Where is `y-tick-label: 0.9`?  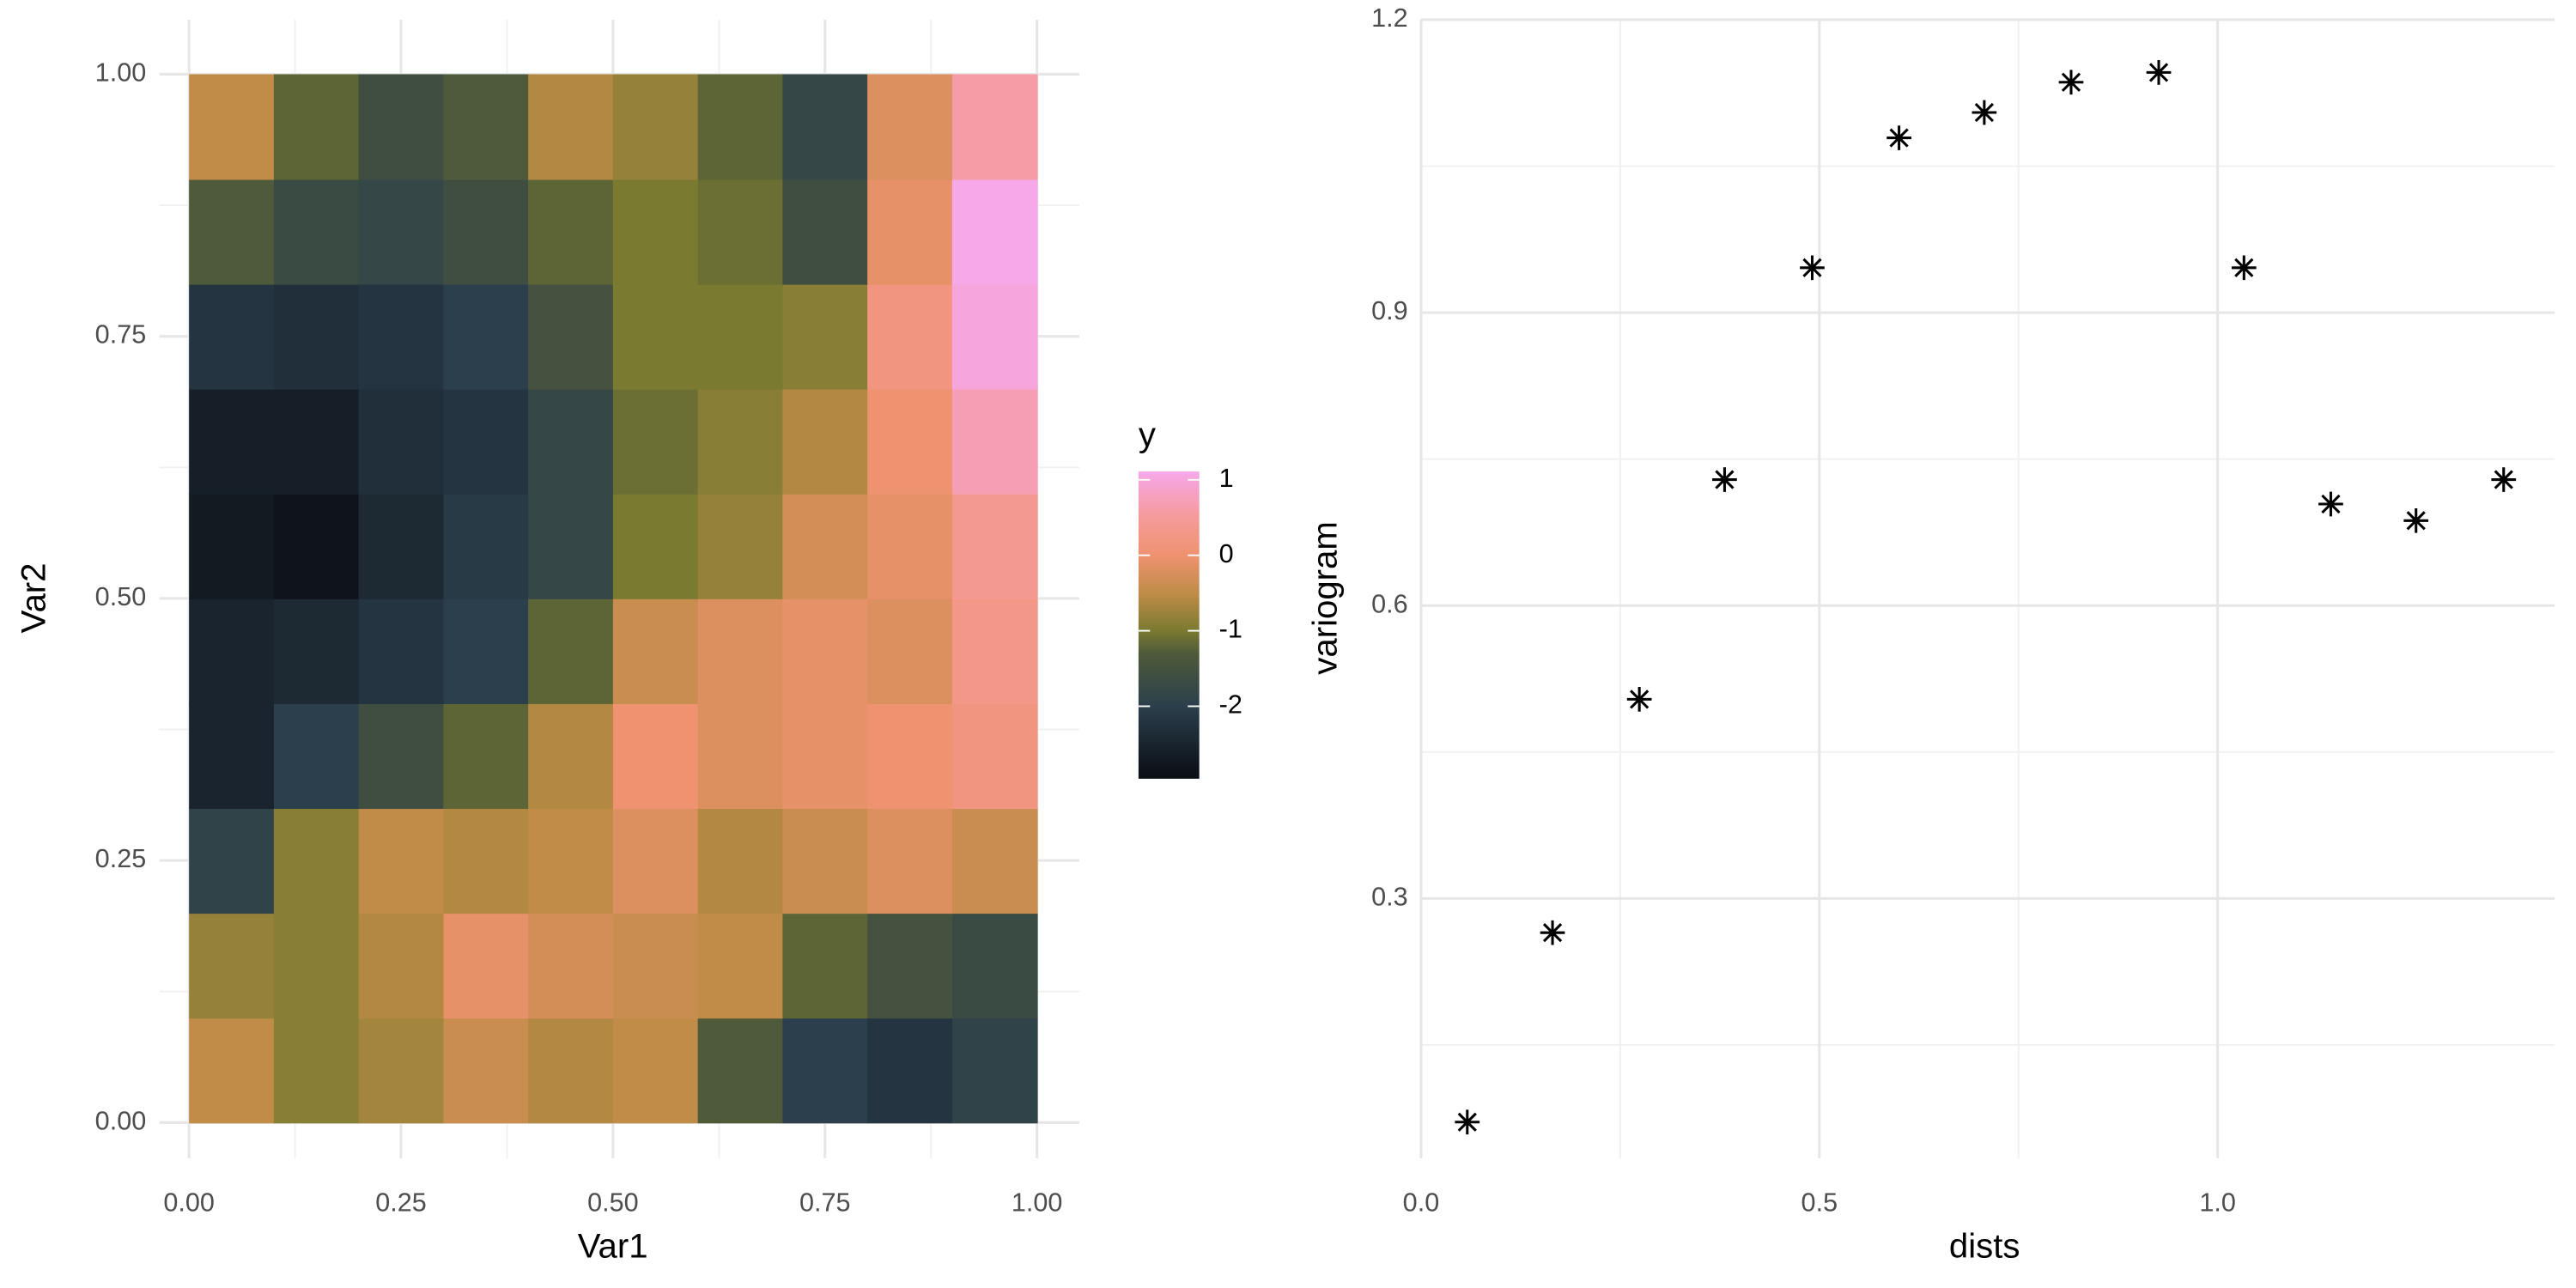 y-tick-label: 0.9 is located at coordinates (1389, 311).